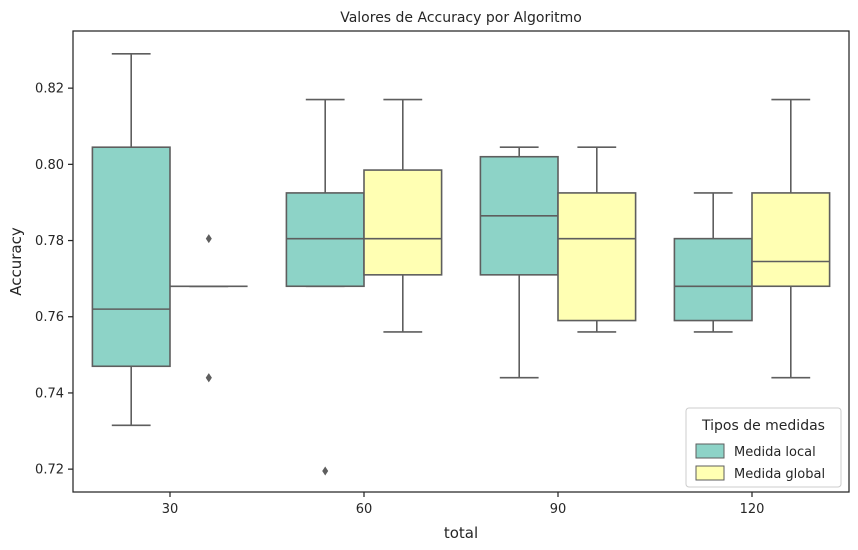 The width and height of the screenshot is (858, 550). I want to click on x-tick-label: 90, so click(558, 509).